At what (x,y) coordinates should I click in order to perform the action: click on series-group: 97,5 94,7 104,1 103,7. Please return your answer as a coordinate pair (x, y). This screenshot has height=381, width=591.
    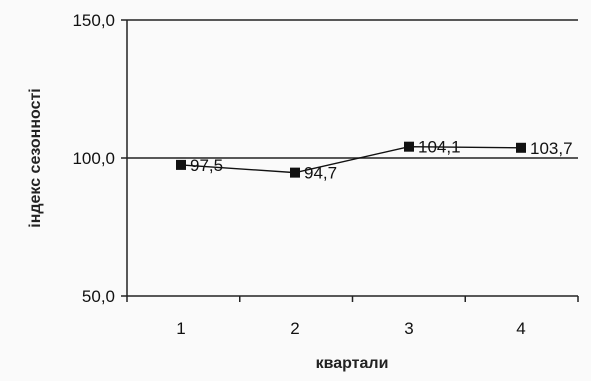
    Looking at the image, I should click on (374, 160).